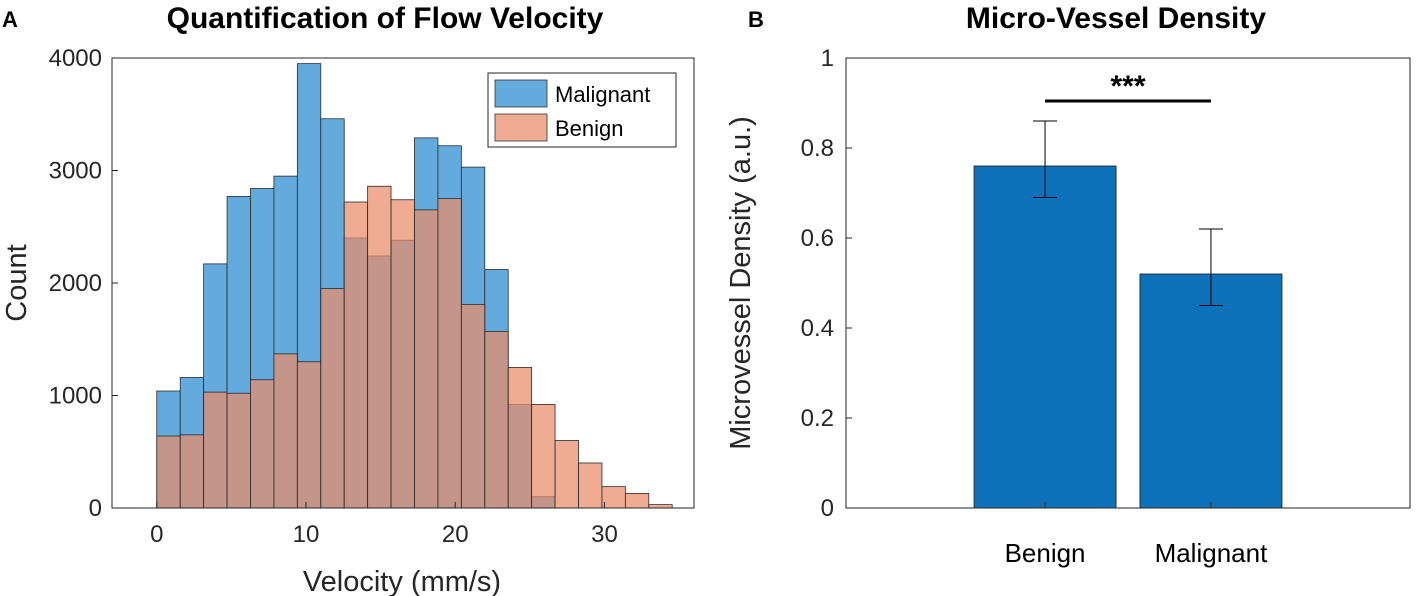 This screenshot has width=1417, height=596. I want to click on legend-swatch-malignant, so click(521, 93).